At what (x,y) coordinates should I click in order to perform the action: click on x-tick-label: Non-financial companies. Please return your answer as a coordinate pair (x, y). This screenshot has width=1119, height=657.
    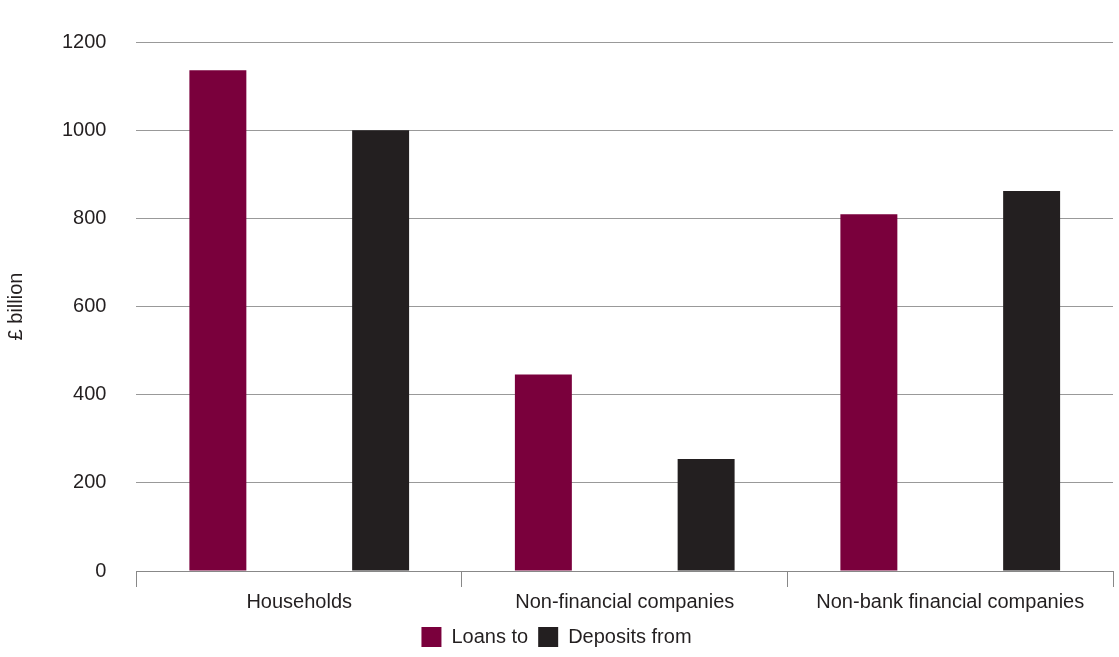
    Looking at the image, I should click on (625, 600).